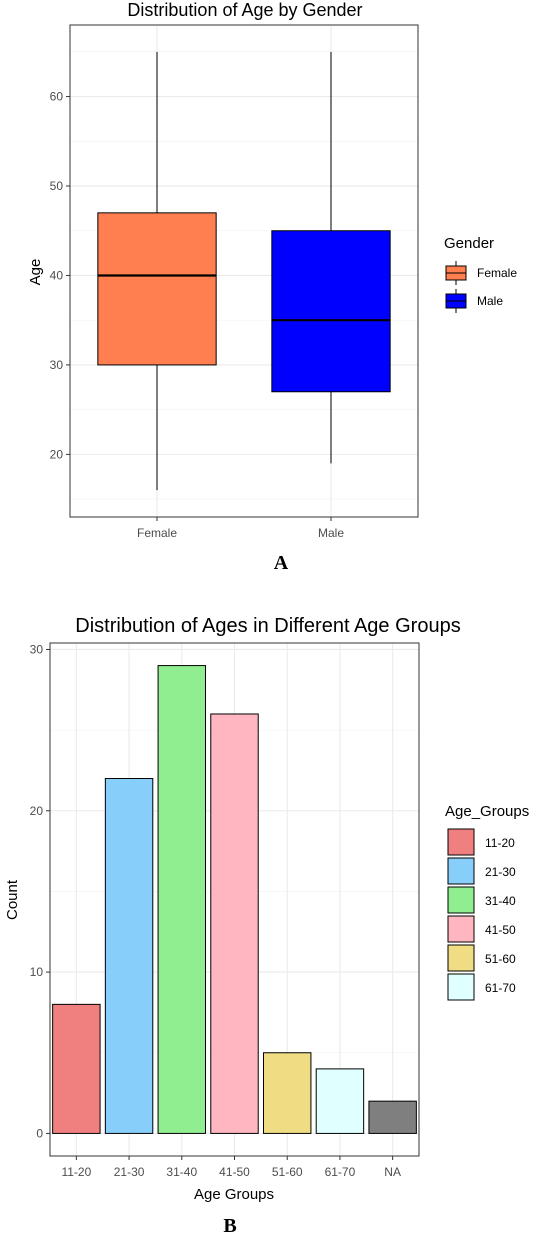  I want to click on y-axis-title: Count, so click(12, 899).